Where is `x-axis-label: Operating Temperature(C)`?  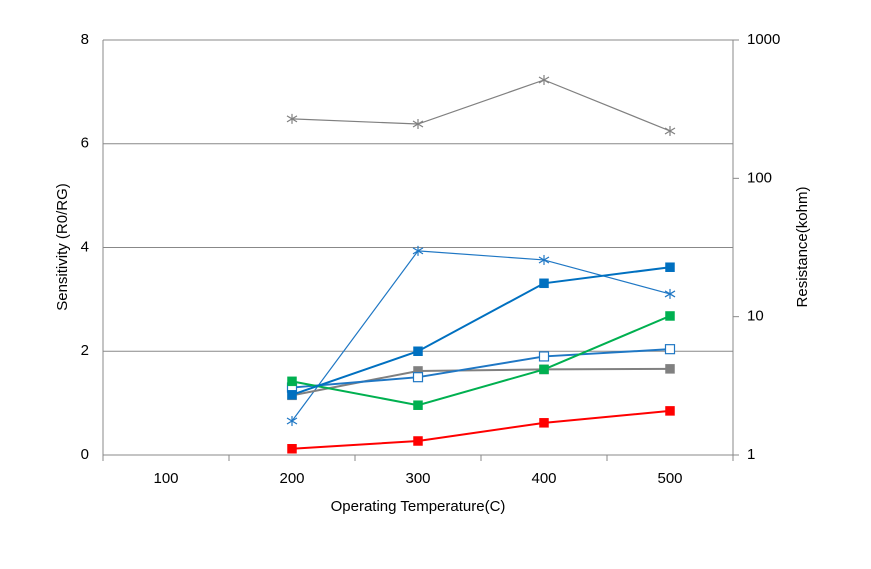 x-axis-label: Operating Temperature(C) is located at coordinates (418, 506).